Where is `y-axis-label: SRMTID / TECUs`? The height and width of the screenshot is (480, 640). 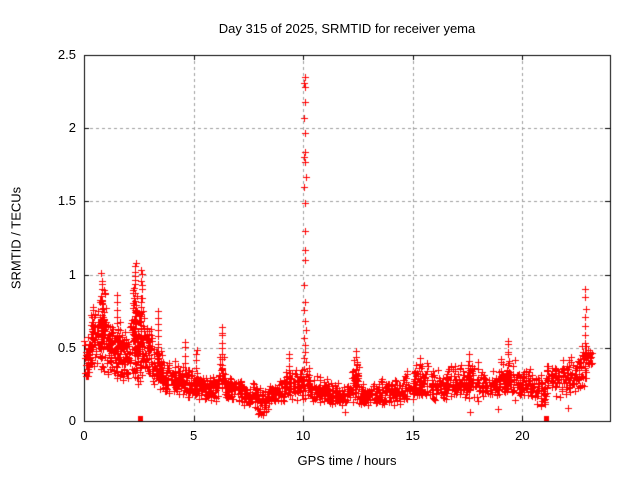
y-axis-label: SRMTID / TECUs is located at coordinates (16, 238).